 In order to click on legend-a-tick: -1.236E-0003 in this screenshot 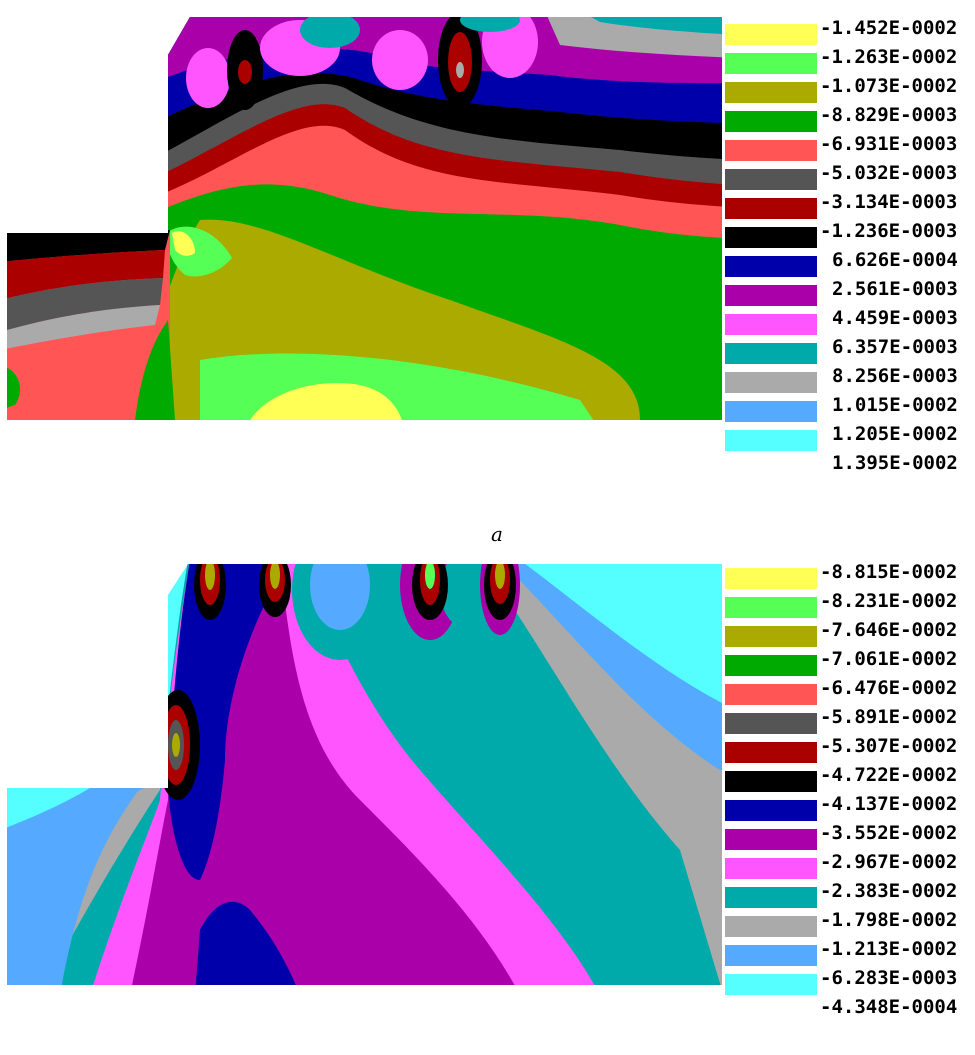, I will do `click(888, 231)`.